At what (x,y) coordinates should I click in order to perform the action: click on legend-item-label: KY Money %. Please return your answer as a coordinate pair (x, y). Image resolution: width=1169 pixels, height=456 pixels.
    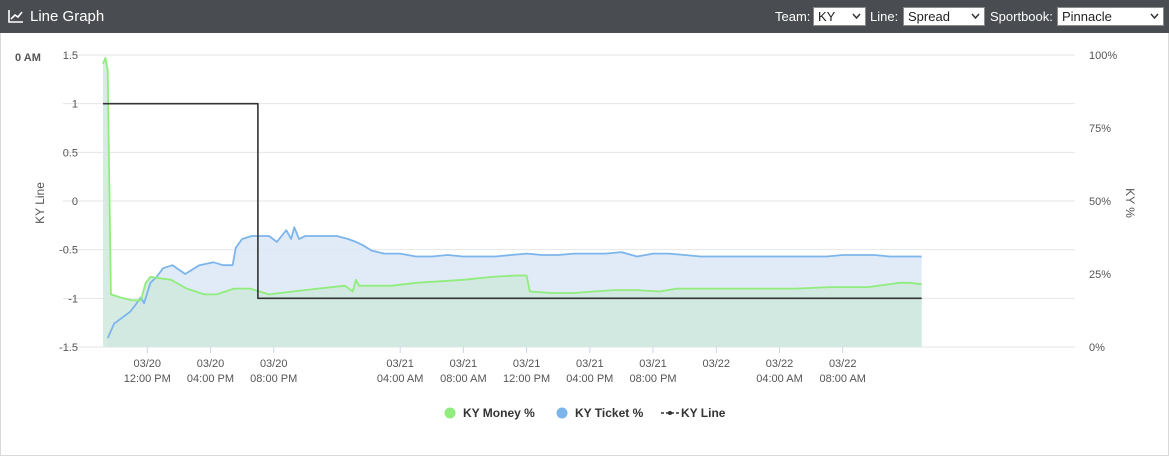
    Looking at the image, I should click on (499, 413).